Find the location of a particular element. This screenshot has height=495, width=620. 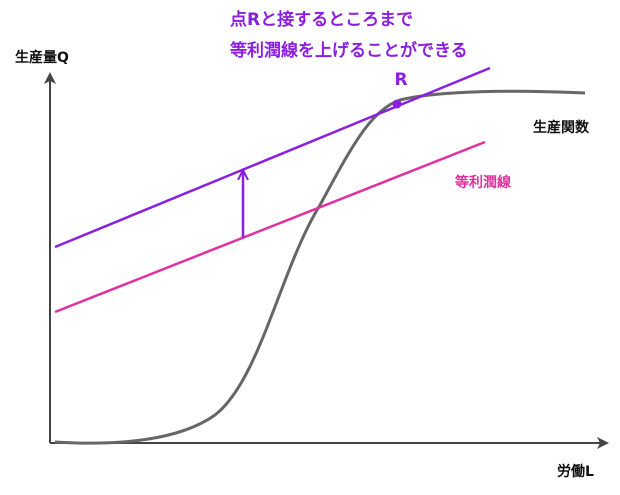

curve-label: 等利潤線 is located at coordinates (483, 182).